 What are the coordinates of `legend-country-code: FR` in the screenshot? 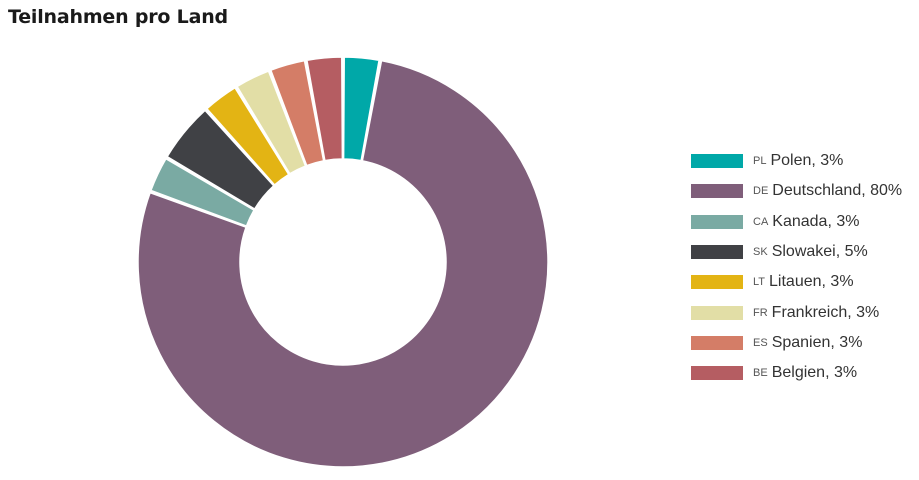 It's located at (760, 312).